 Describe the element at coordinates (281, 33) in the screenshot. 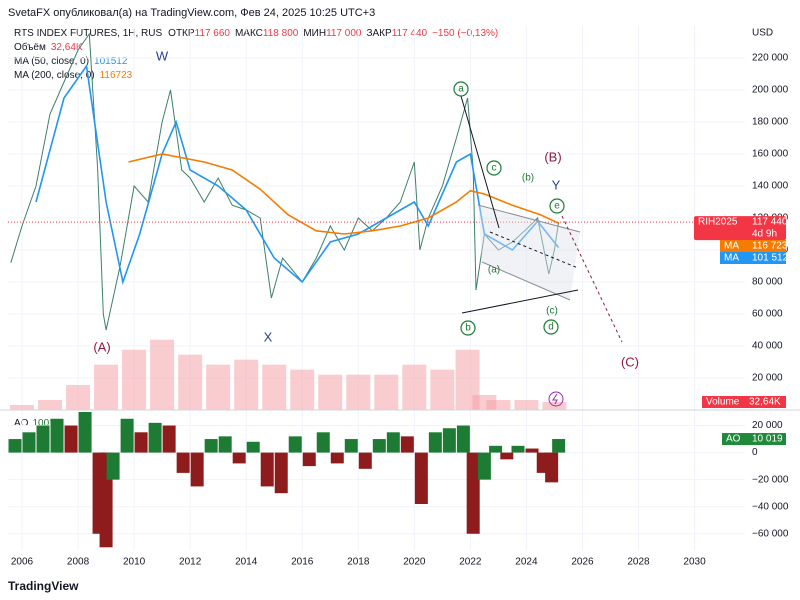

I see `ohlc-value: 118 800` at that location.